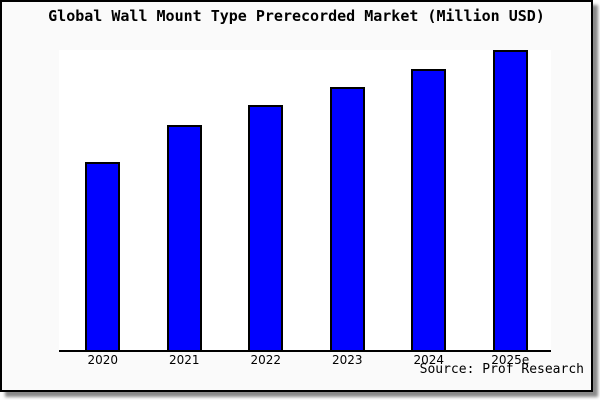 The height and width of the screenshot is (400, 600). Describe the element at coordinates (184, 237) in the screenshot. I see `bar-2021` at that location.